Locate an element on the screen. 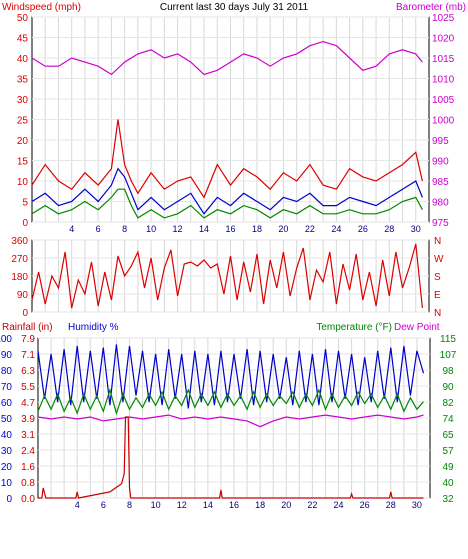 The image size is (468, 559). rain-tick-label: 3.9 is located at coordinates (28, 419).